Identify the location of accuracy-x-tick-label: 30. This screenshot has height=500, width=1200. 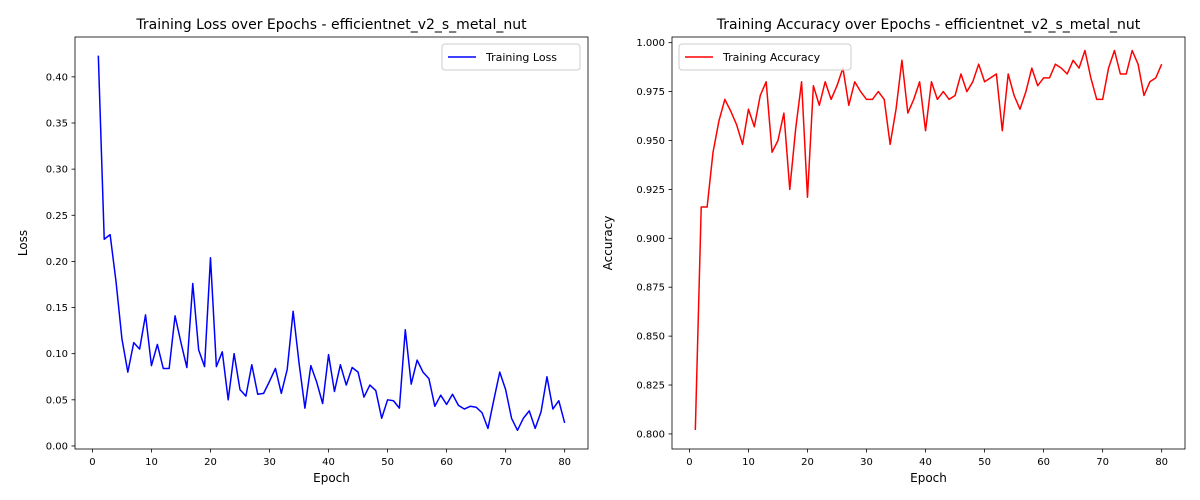
(866, 462).